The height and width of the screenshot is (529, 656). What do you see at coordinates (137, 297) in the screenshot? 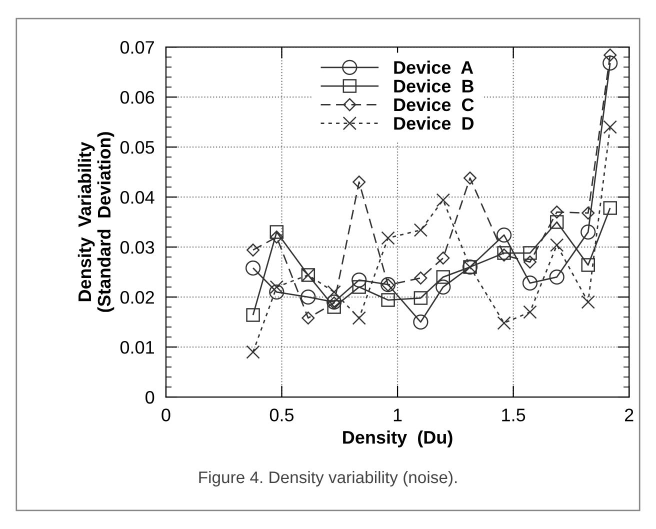
I see `y-tick-label: 0.02` at bounding box center [137, 297].